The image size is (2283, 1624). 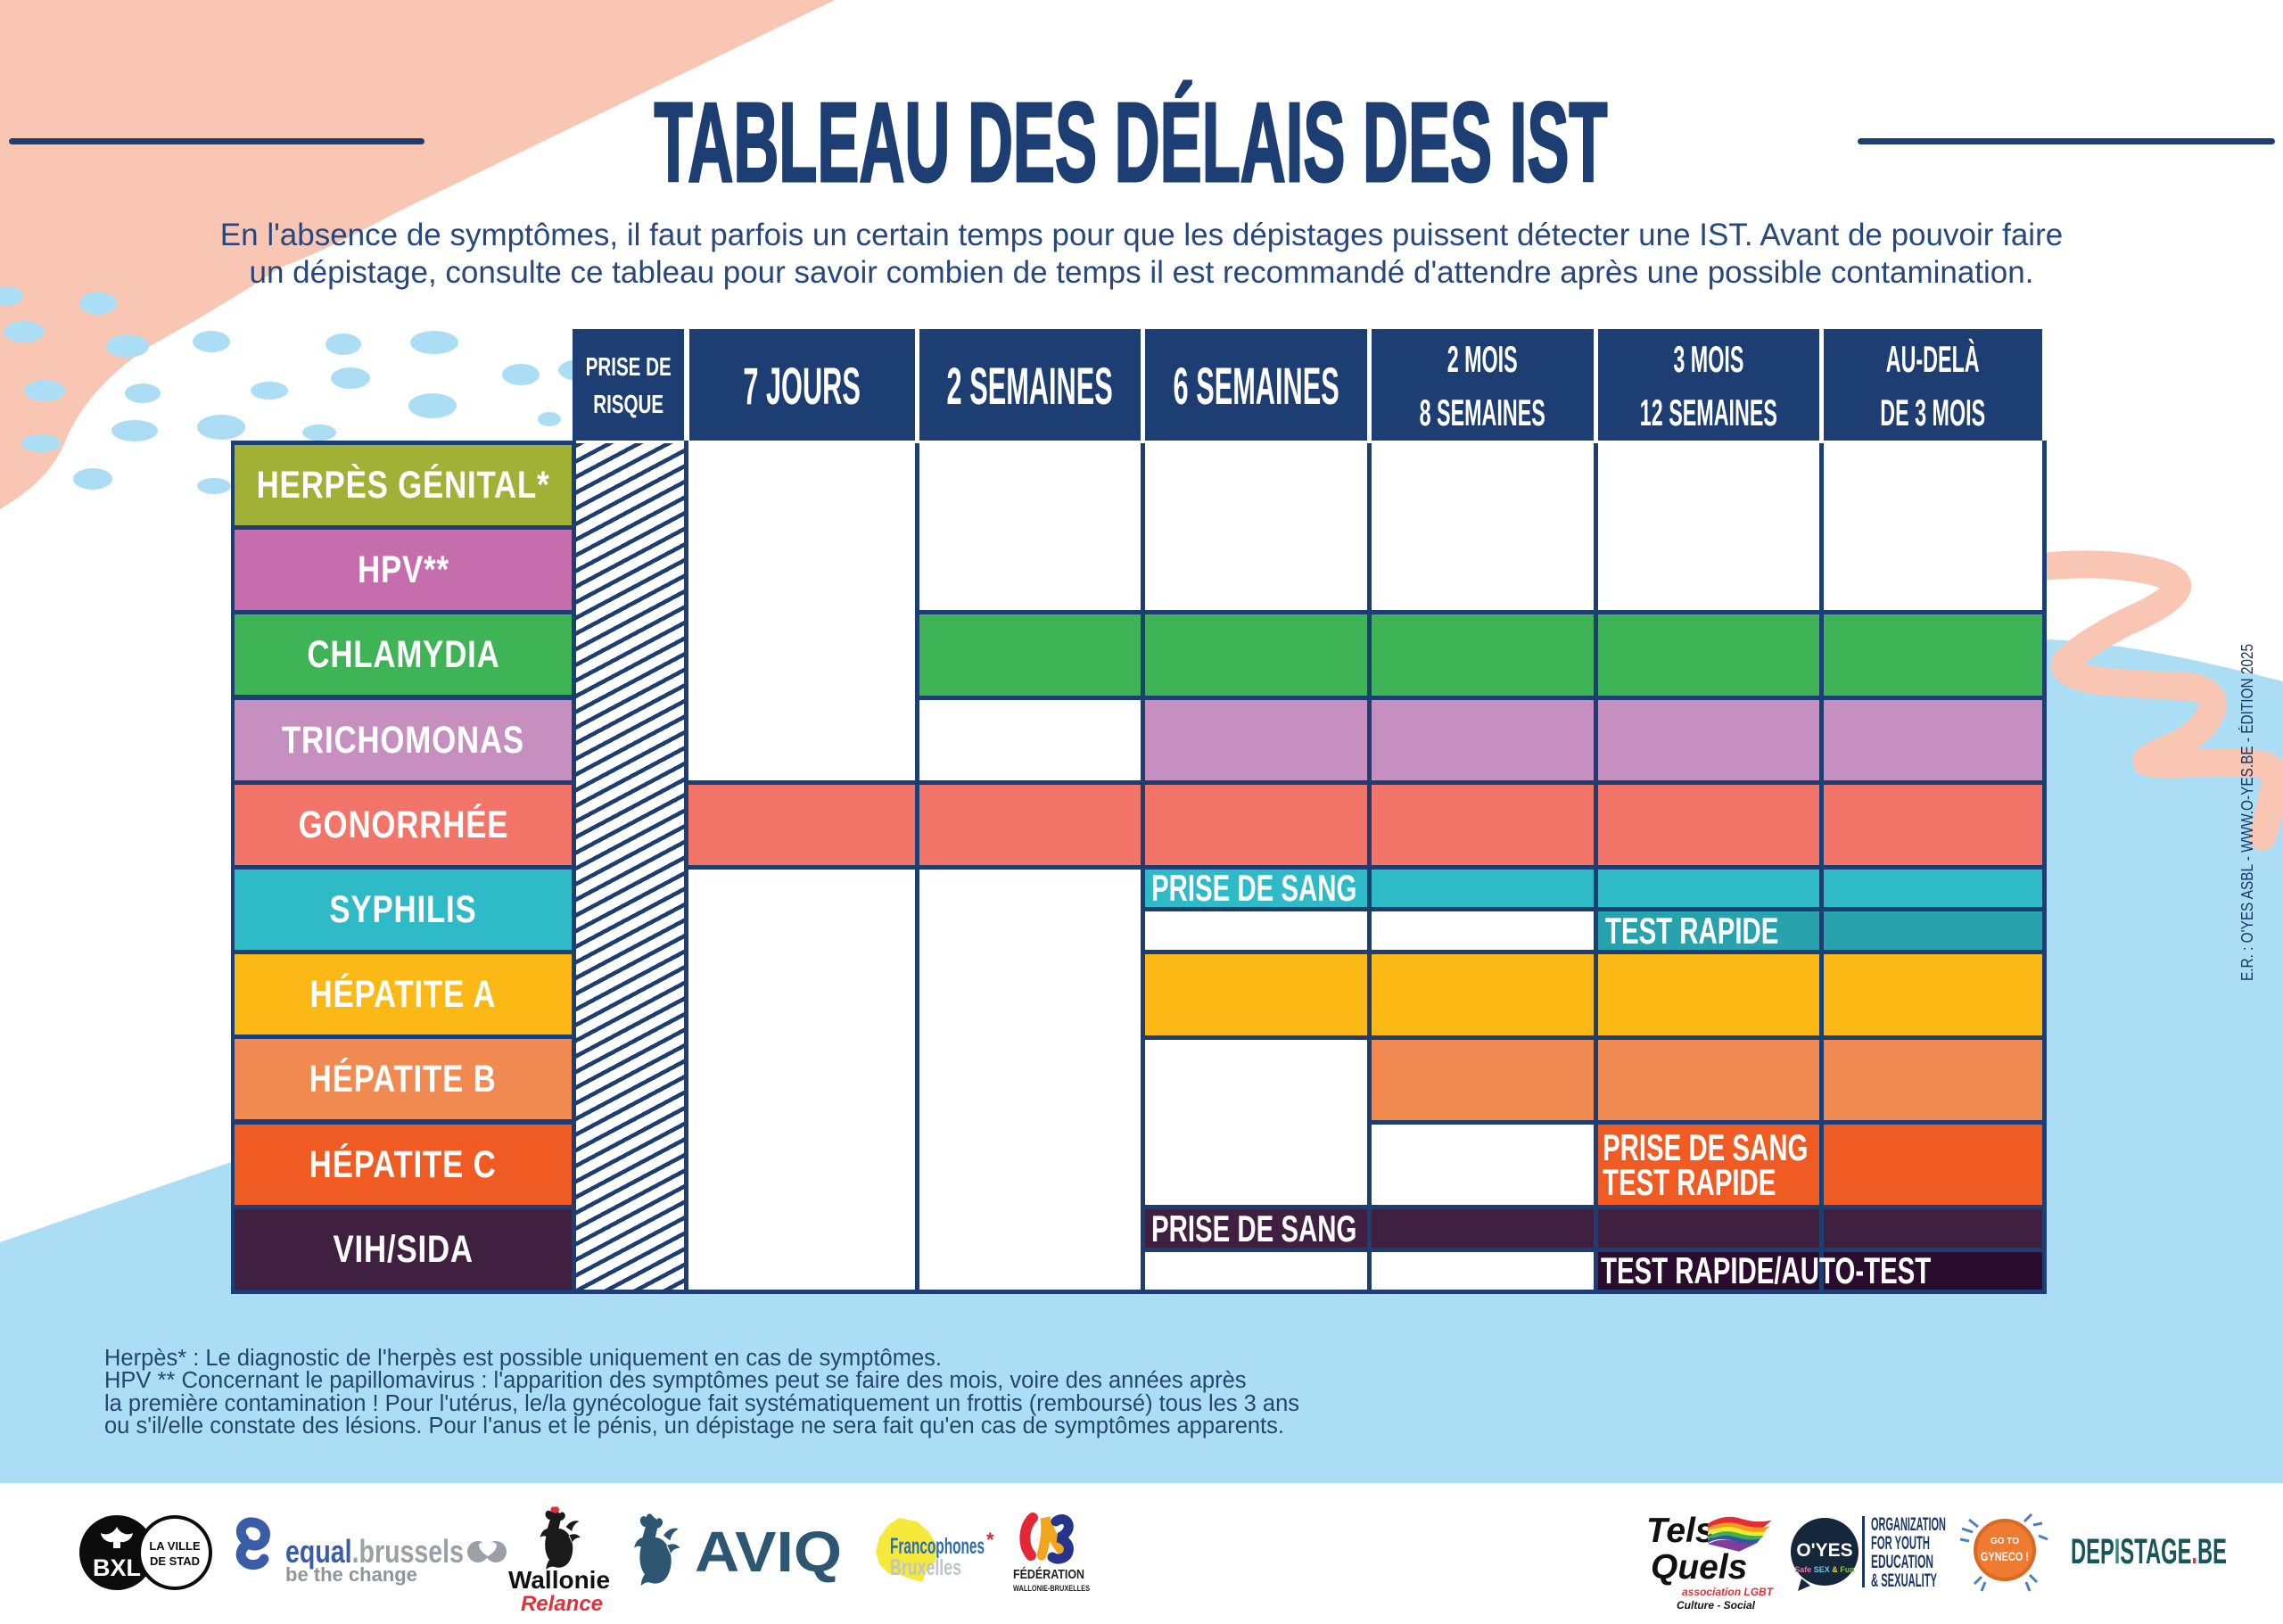 I want to click on svg-text: LA VILLE, so click(x=175, y=1546).